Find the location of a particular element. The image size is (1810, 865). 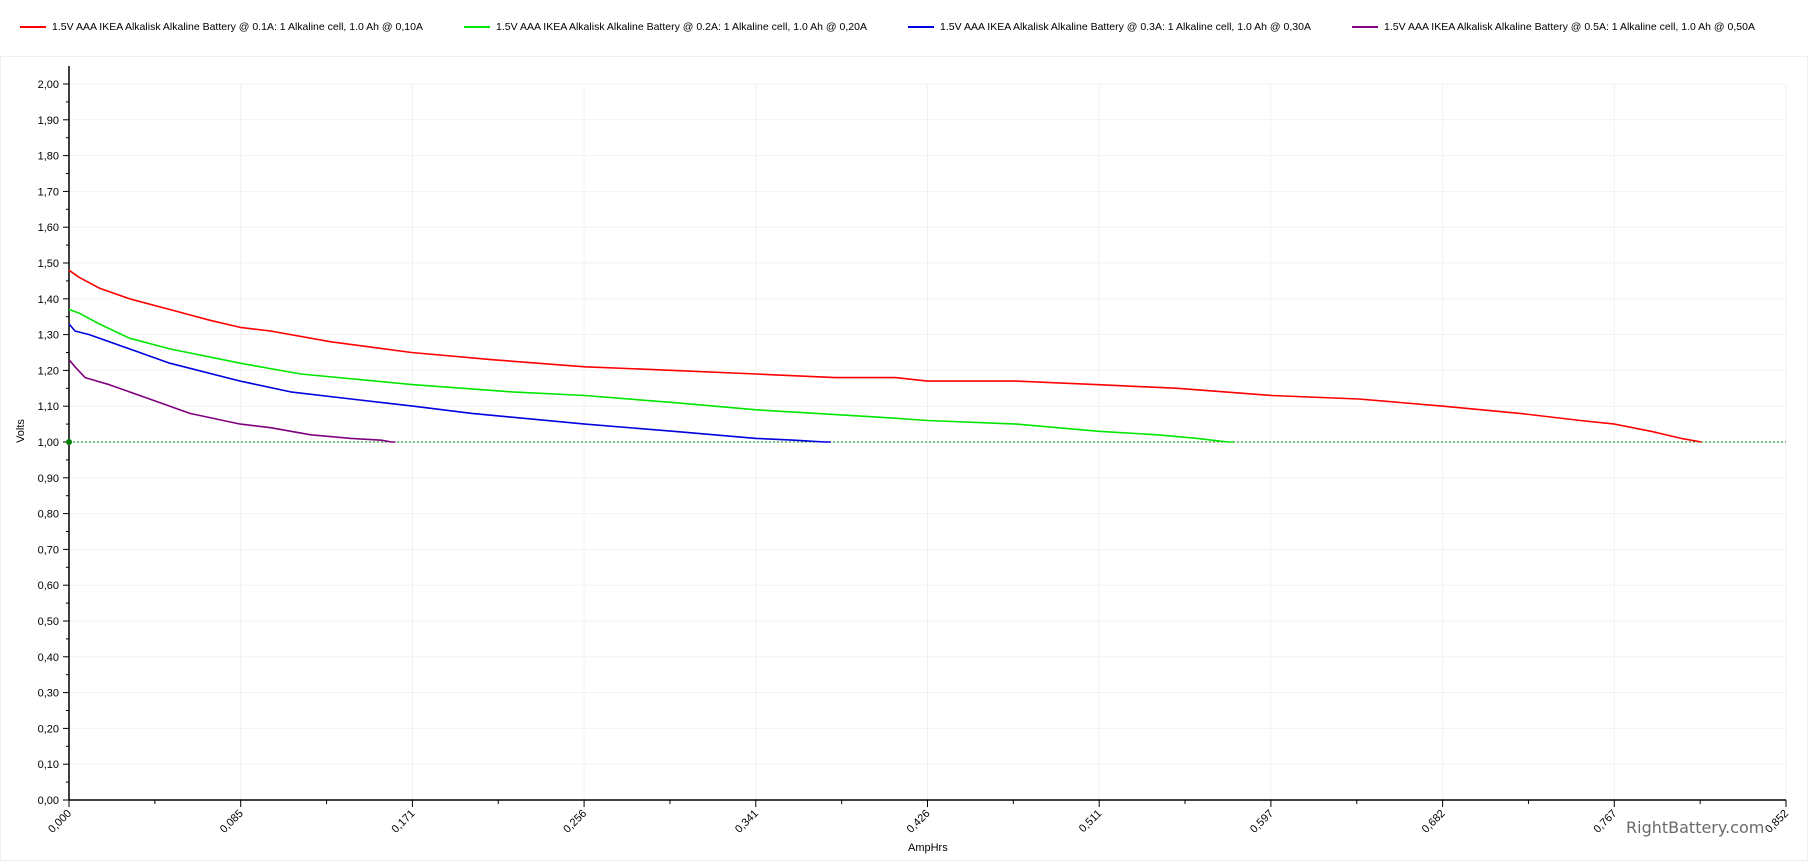

x-tick-label: 0,597 is located at coordinates (1262, 822).